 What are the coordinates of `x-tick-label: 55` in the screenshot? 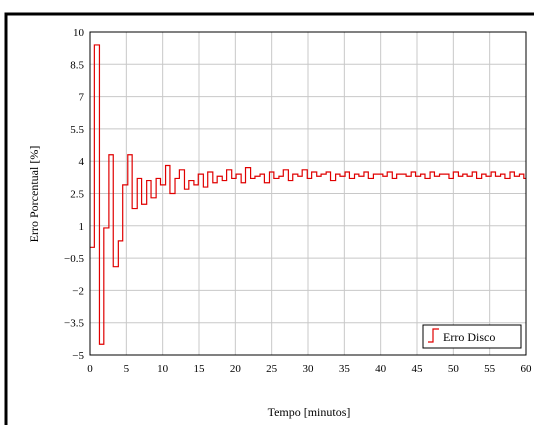 It's located at (490, 369).